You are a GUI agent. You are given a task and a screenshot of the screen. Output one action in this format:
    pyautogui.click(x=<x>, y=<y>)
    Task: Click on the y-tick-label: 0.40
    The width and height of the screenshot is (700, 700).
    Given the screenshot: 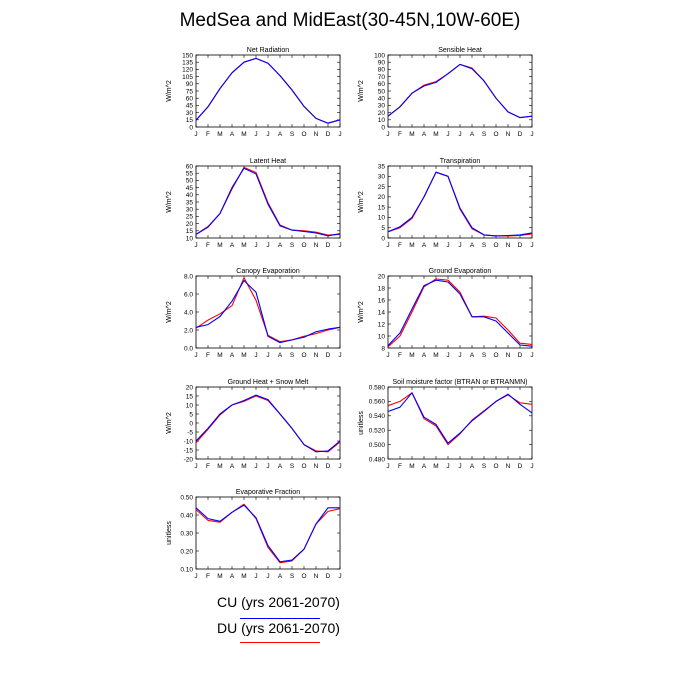 What is the action you would take?
    pyautogui.click(x=186, y=515)
    